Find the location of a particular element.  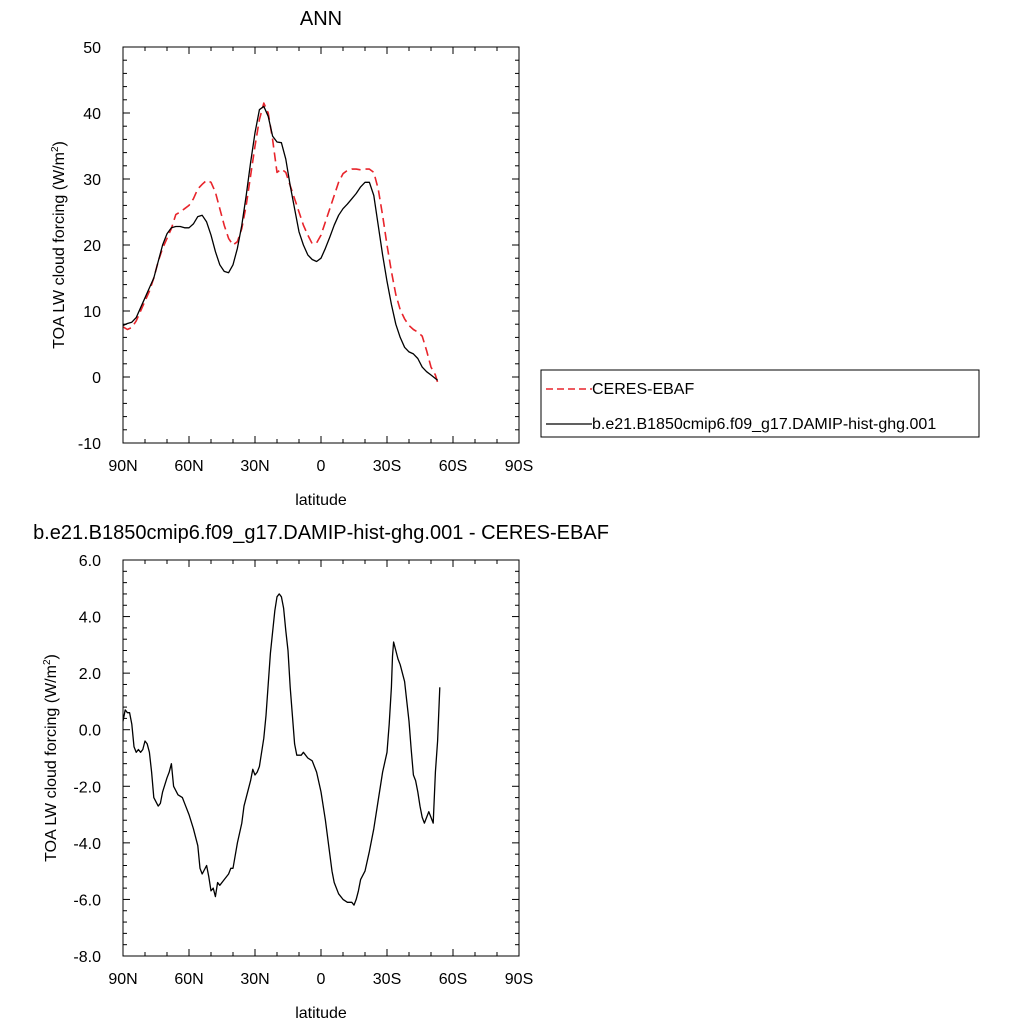

legend-box is located at coordinates (760, 403).